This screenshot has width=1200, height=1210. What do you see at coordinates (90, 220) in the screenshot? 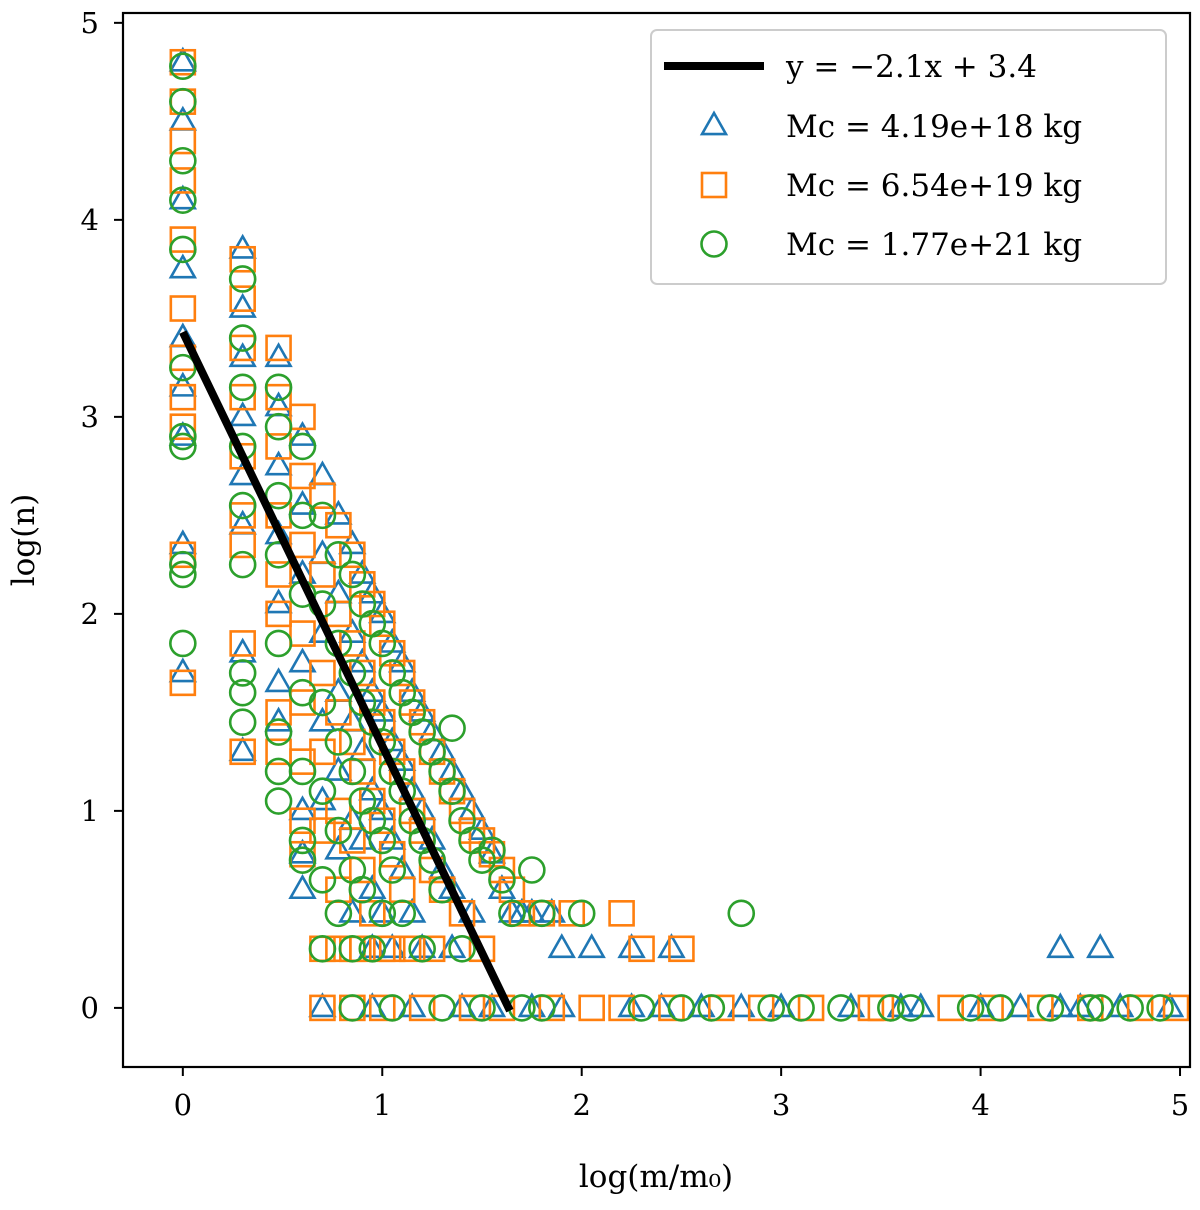
I see `y-tick-label: 4` at bounding box center [90, 220].